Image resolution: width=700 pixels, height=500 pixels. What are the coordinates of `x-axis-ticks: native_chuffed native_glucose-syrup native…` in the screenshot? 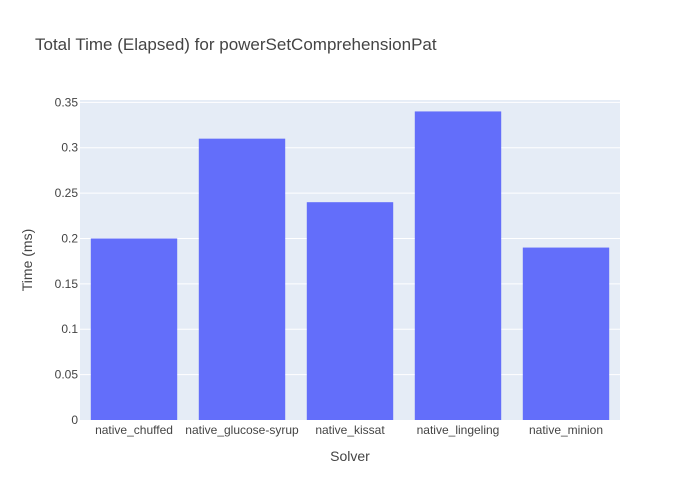 It's located at (349, 430).